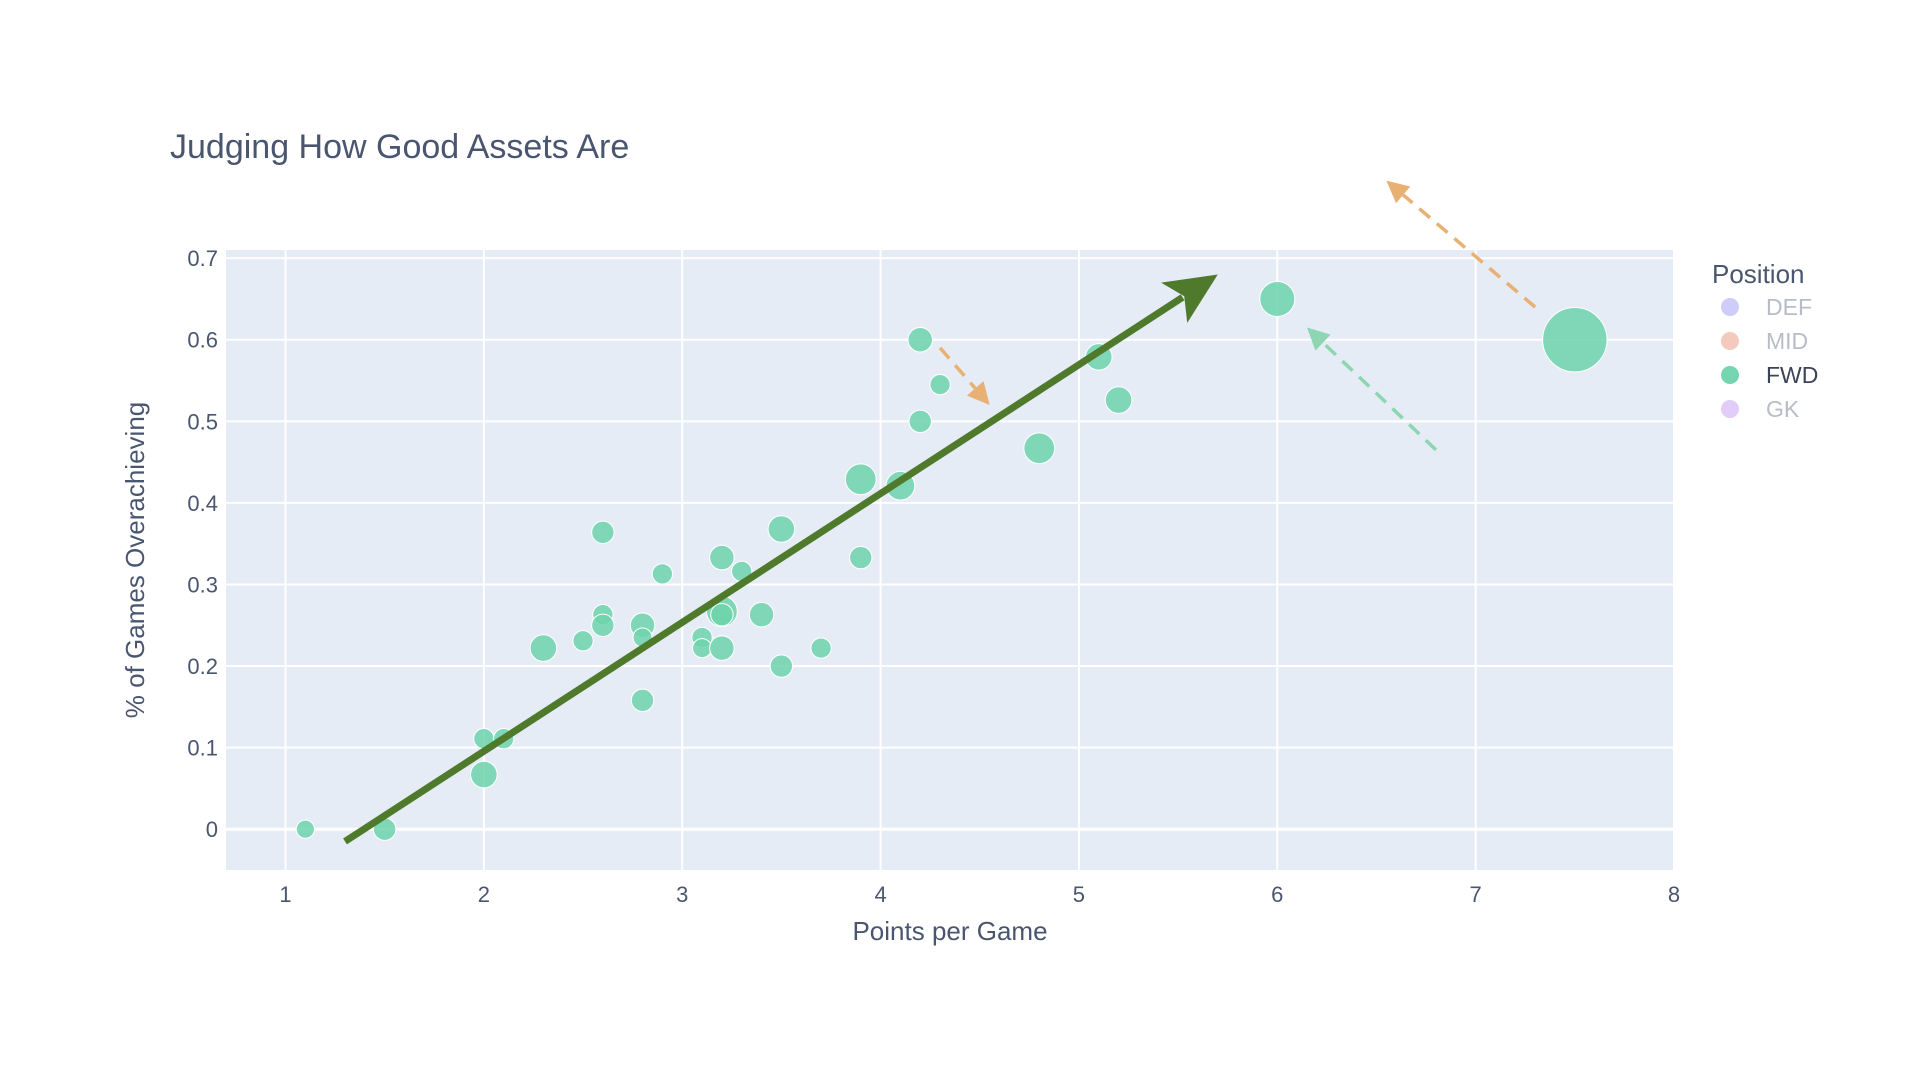 This screenshot has width=1920, height=1080. What do you see at coordinates (202, 503) in the screenshot?
I see `y-tick-label: 0.4` at bounding box center [202, 503].